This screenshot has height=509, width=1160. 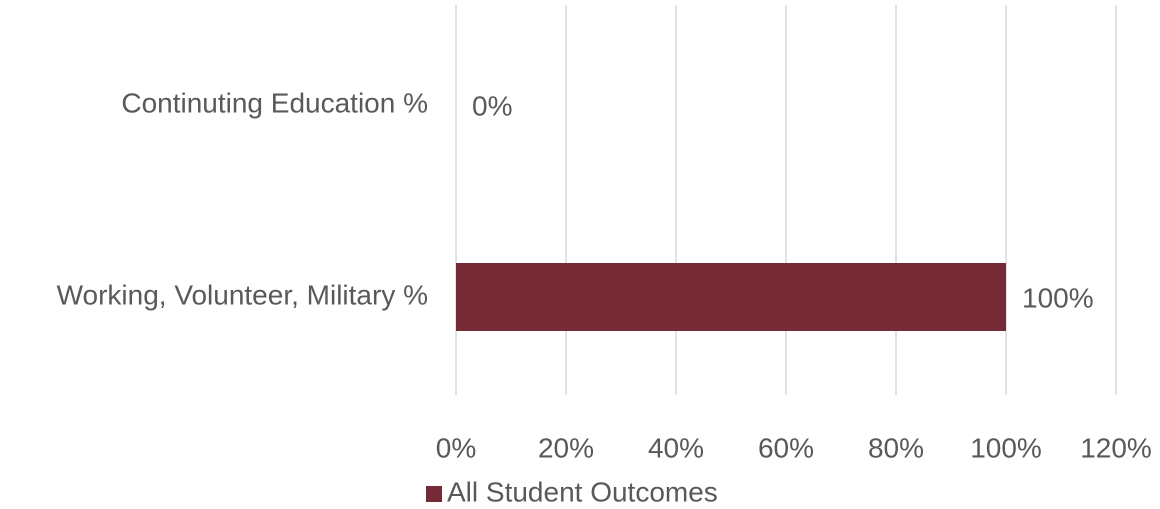 I want to click on data-label: 100%, so click(x=1058, y=297).